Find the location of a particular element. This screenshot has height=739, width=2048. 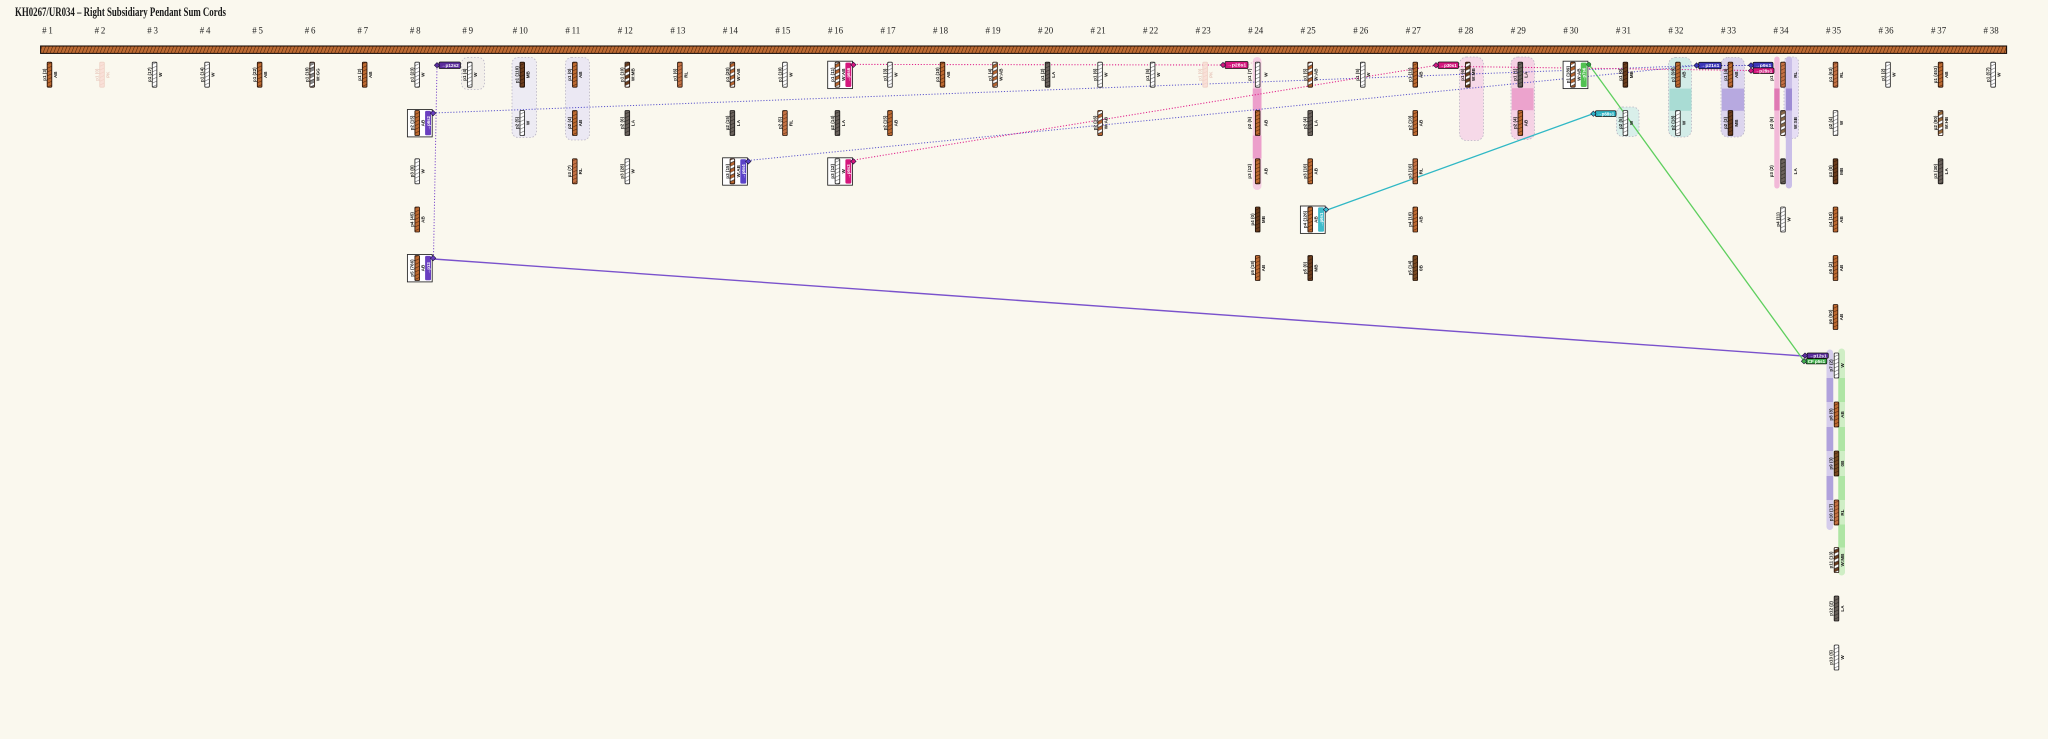

svg-text: →p30s1 is located at coordinates (1448, 66).